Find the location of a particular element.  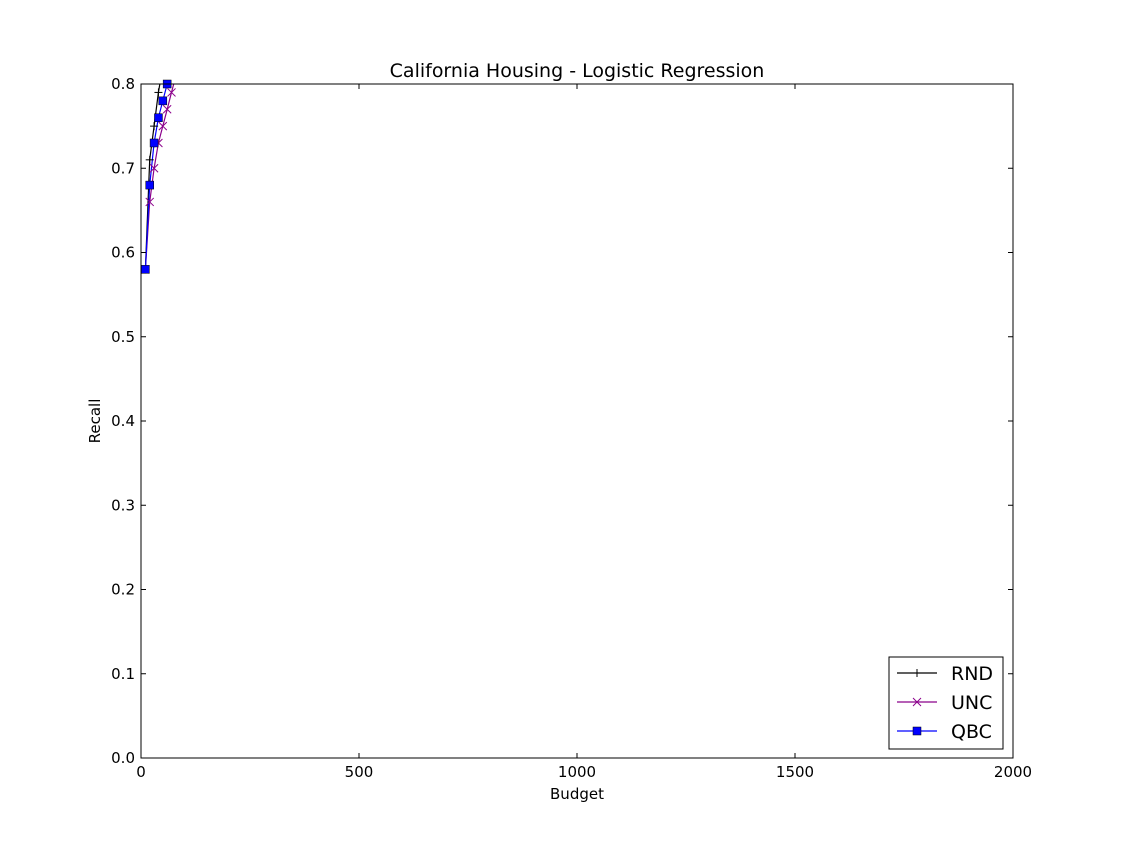

y-tick-label: 0.7 is located at coordinates (123, 168).